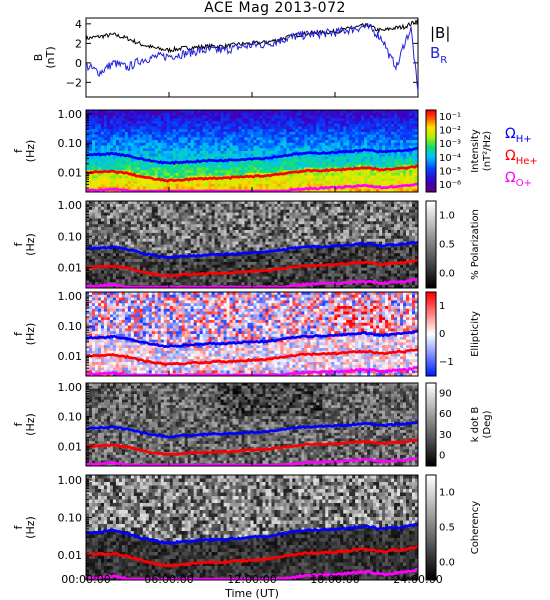 This screenshot has height=600, width=550. I want to click on colorbar-frame, so click(431, 151).